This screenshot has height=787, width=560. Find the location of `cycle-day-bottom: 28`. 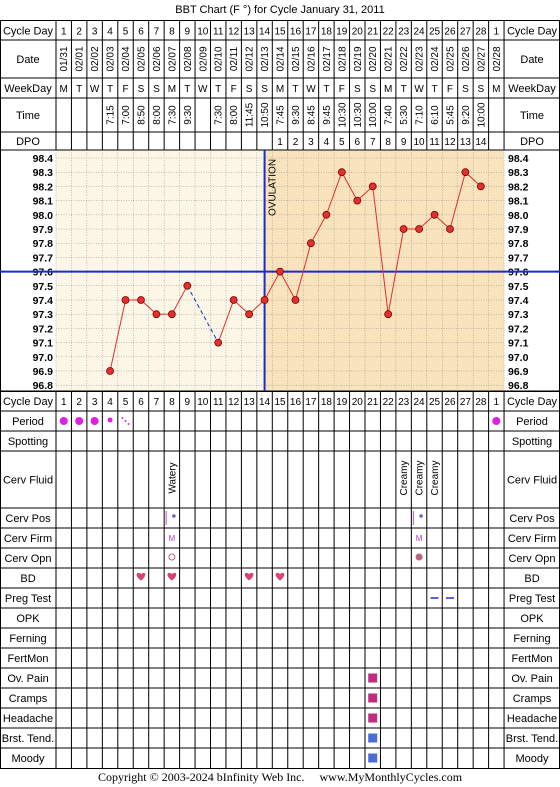

cycle-day-bottom: 28 is located at coordinates (481, 402).